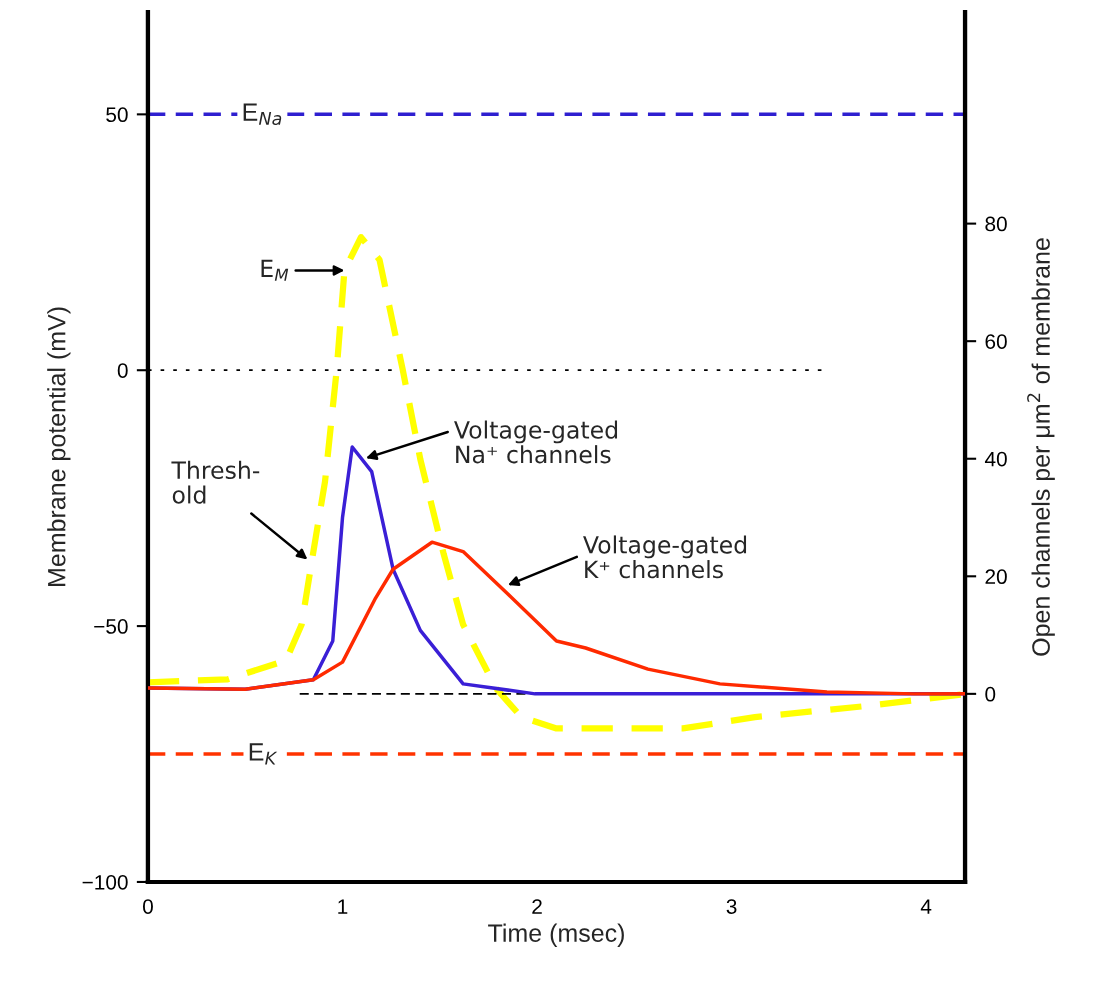  I want to click on y2-tick-label: 60, so click(996, 341).